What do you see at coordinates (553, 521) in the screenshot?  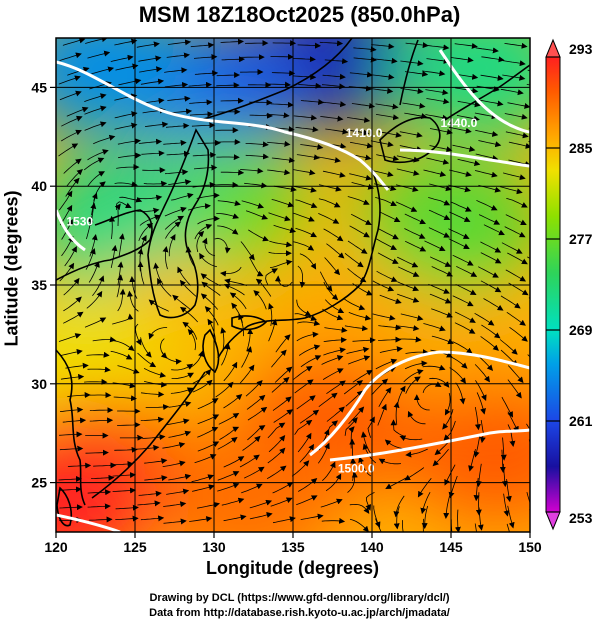 I see `colorbar-min-arrow` at bounding box center [553, 521].